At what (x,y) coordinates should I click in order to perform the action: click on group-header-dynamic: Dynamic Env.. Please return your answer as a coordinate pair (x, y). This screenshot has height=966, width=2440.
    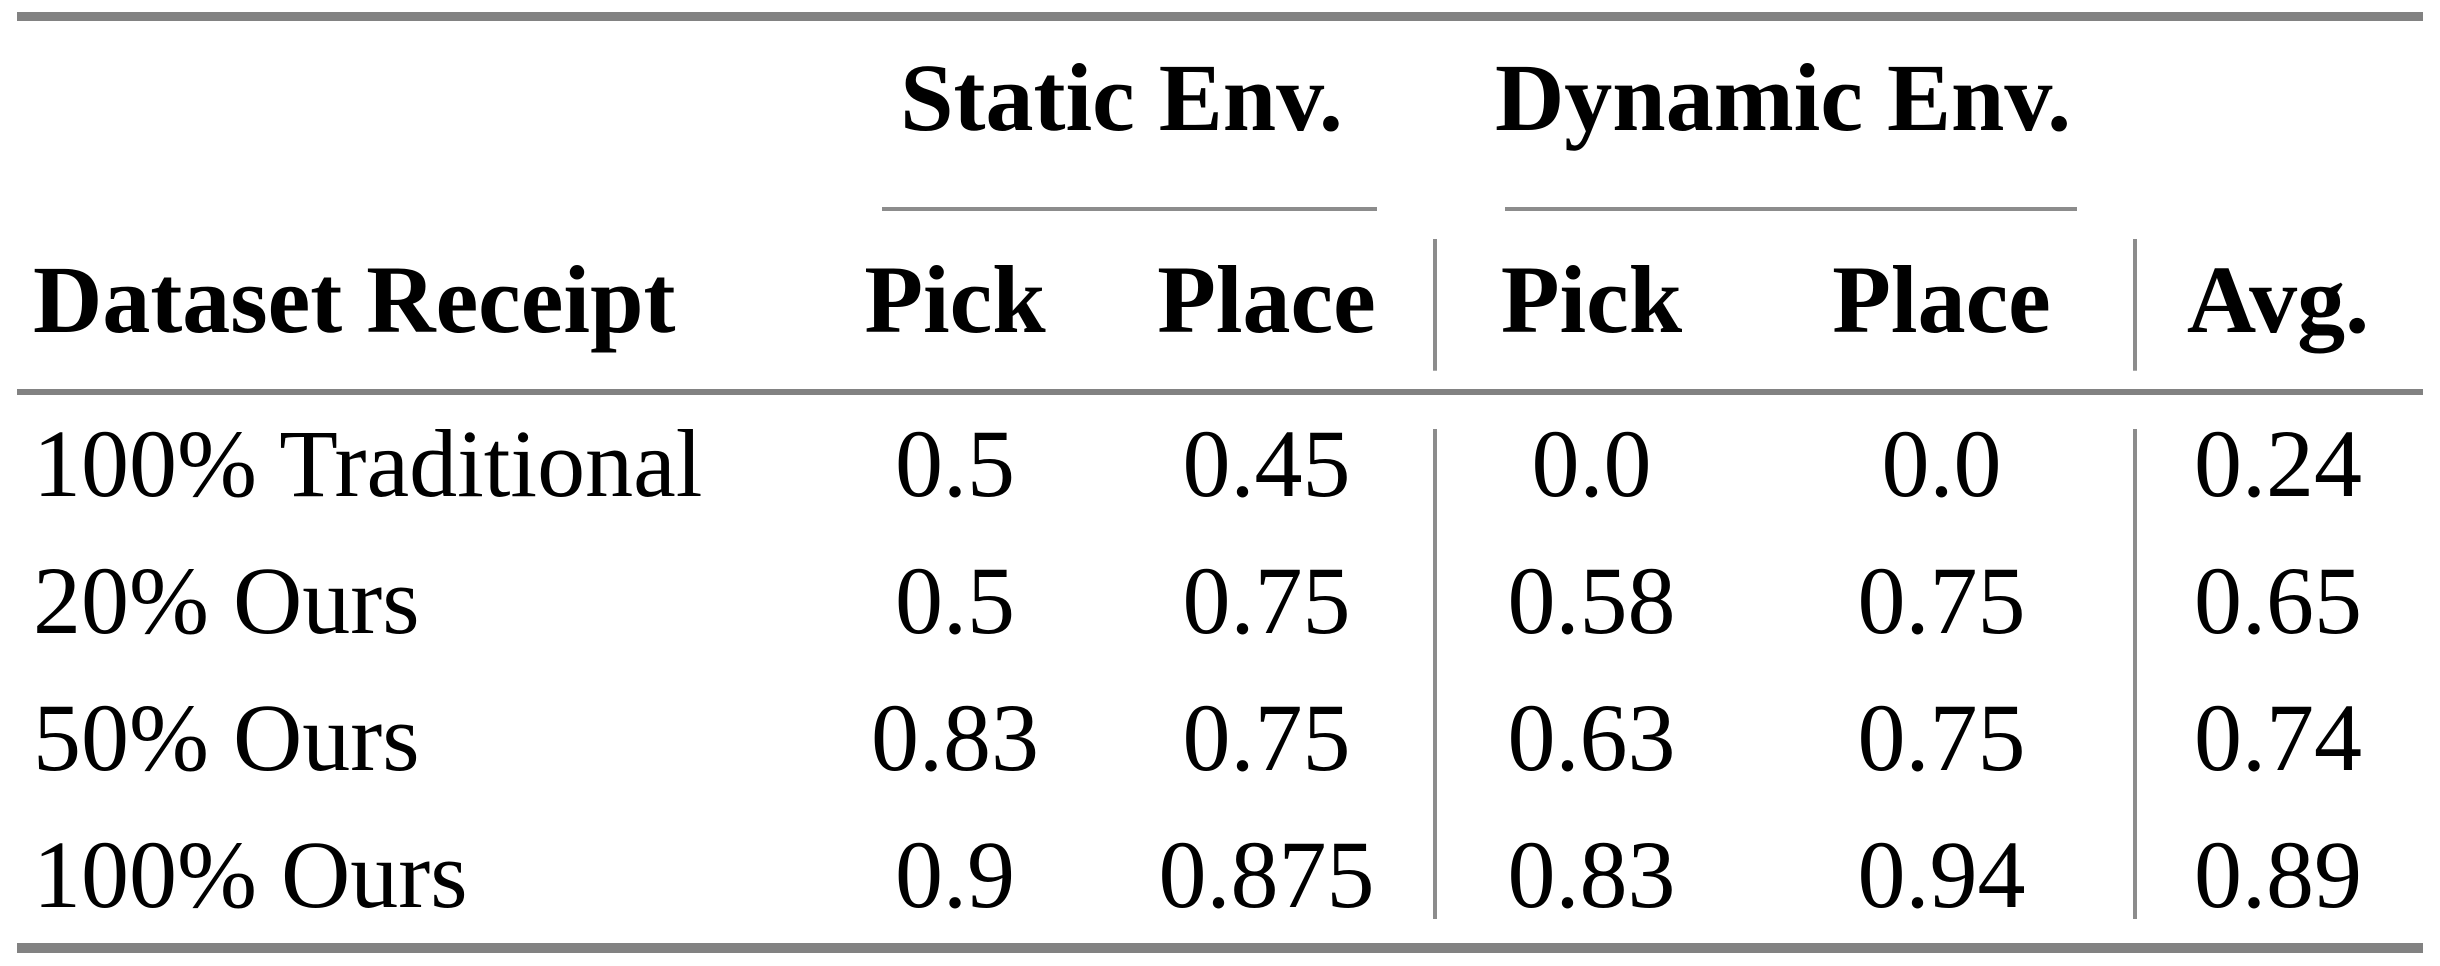
    Looking at the image, I should click on (1783, 114).